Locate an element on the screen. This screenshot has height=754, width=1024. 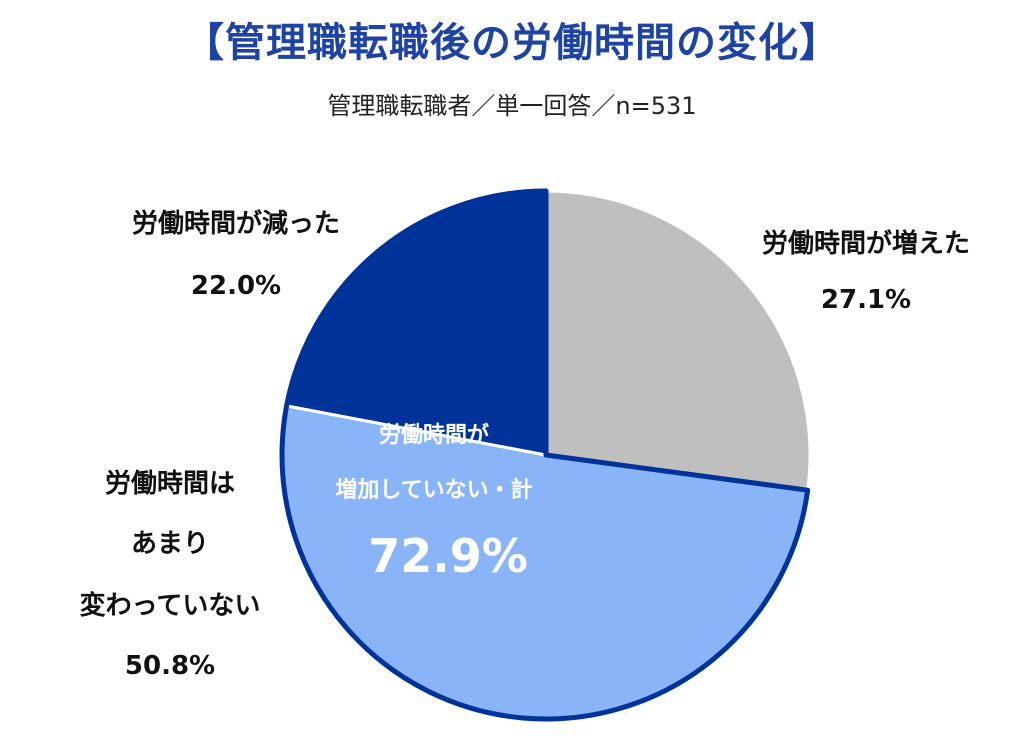
slice-value-unchanged: 50.8% is located at coordinates (170, 666).